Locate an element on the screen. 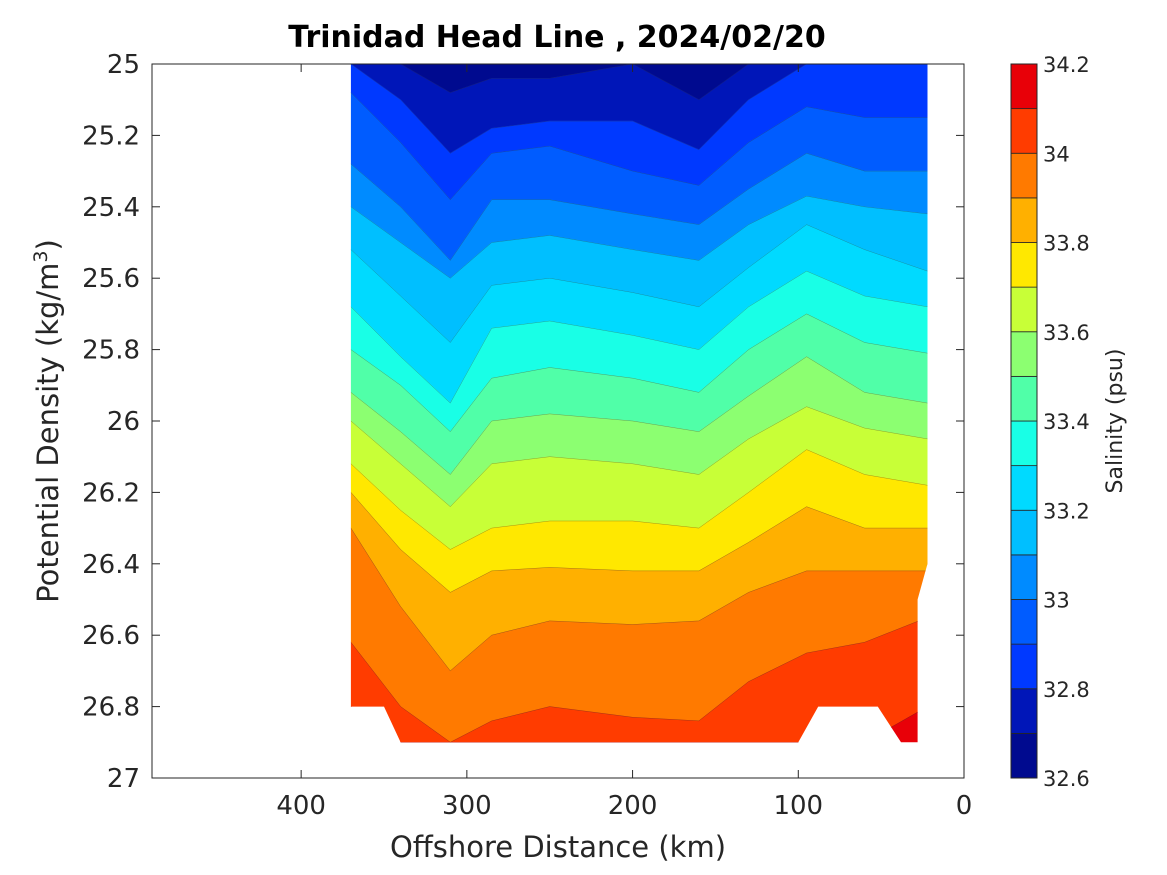 Image resolution: width=1167 pixels, height=875 pixels. colorbar-tick-label: 33 is located at coordinates (1056, 601).